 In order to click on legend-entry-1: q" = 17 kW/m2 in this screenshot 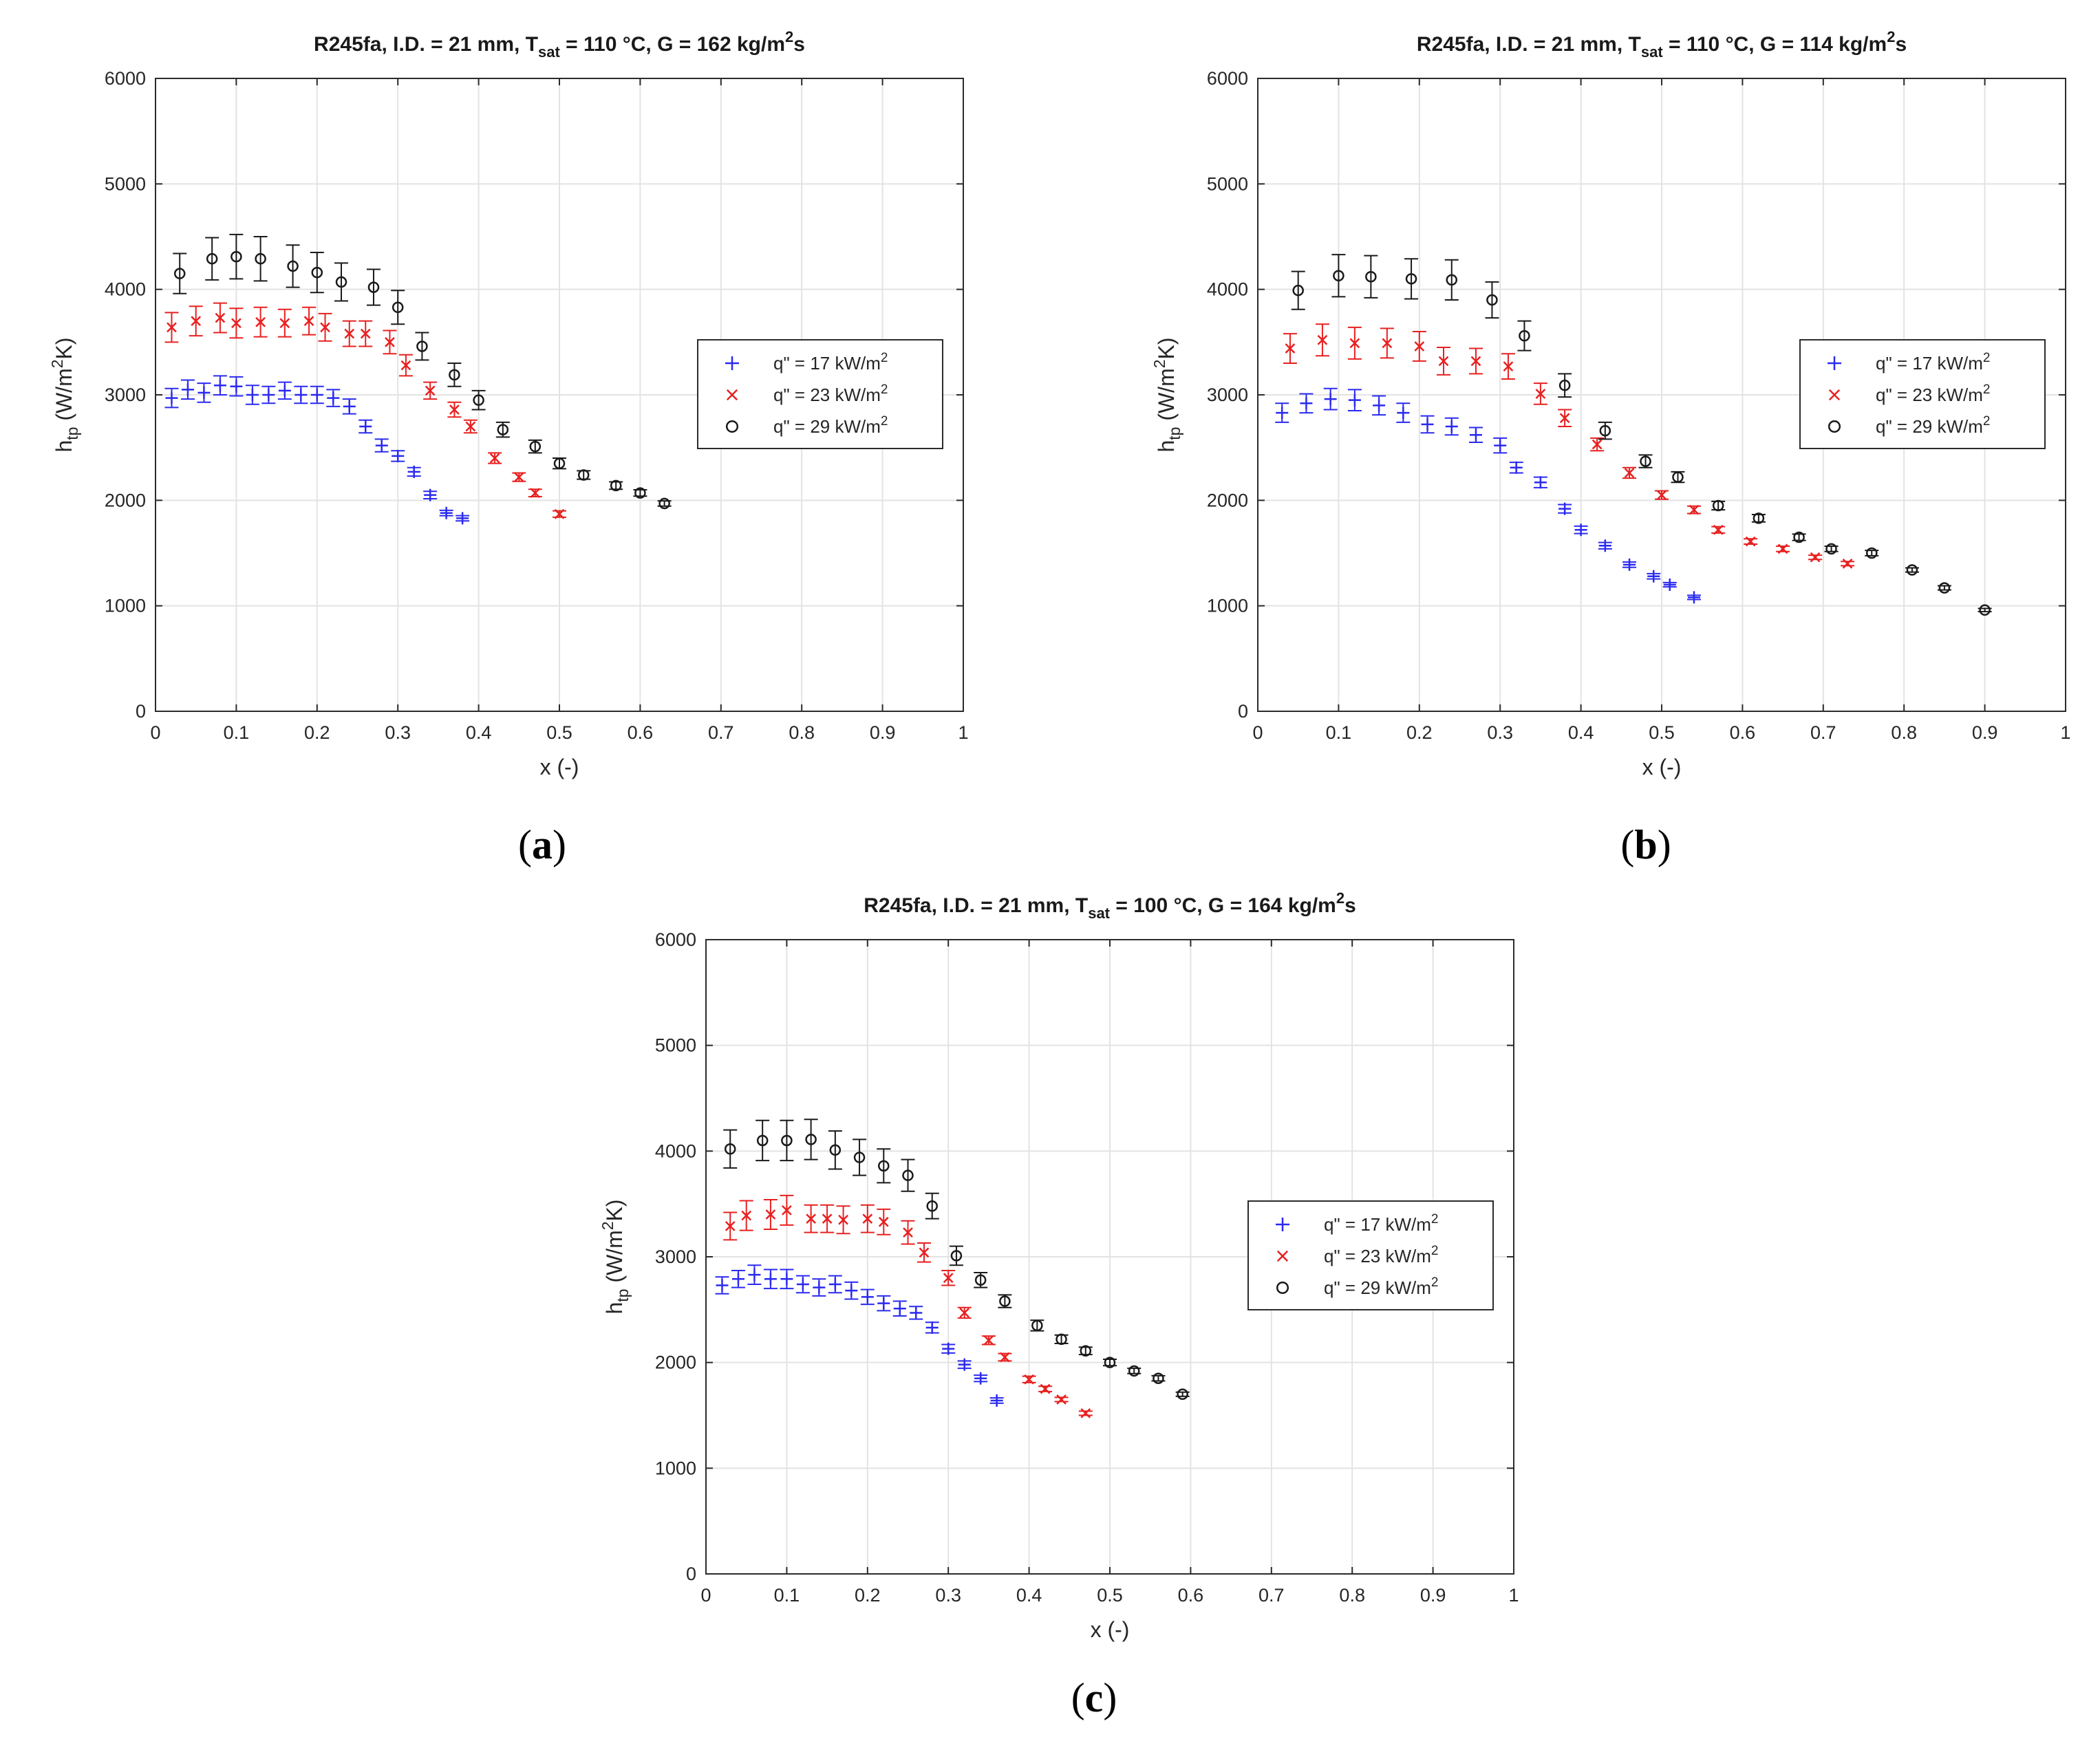, I will do `click(807, 362)`.